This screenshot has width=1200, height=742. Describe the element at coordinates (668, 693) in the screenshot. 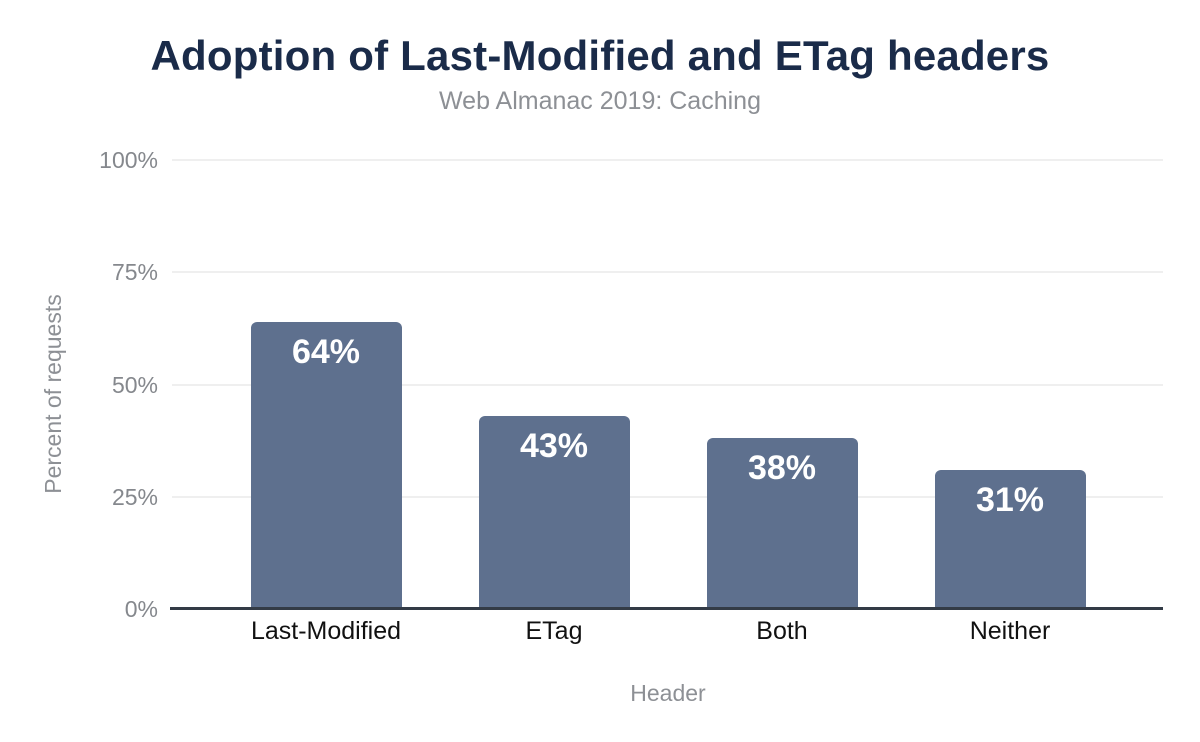

I see `x-axis-title: Header` at that location.